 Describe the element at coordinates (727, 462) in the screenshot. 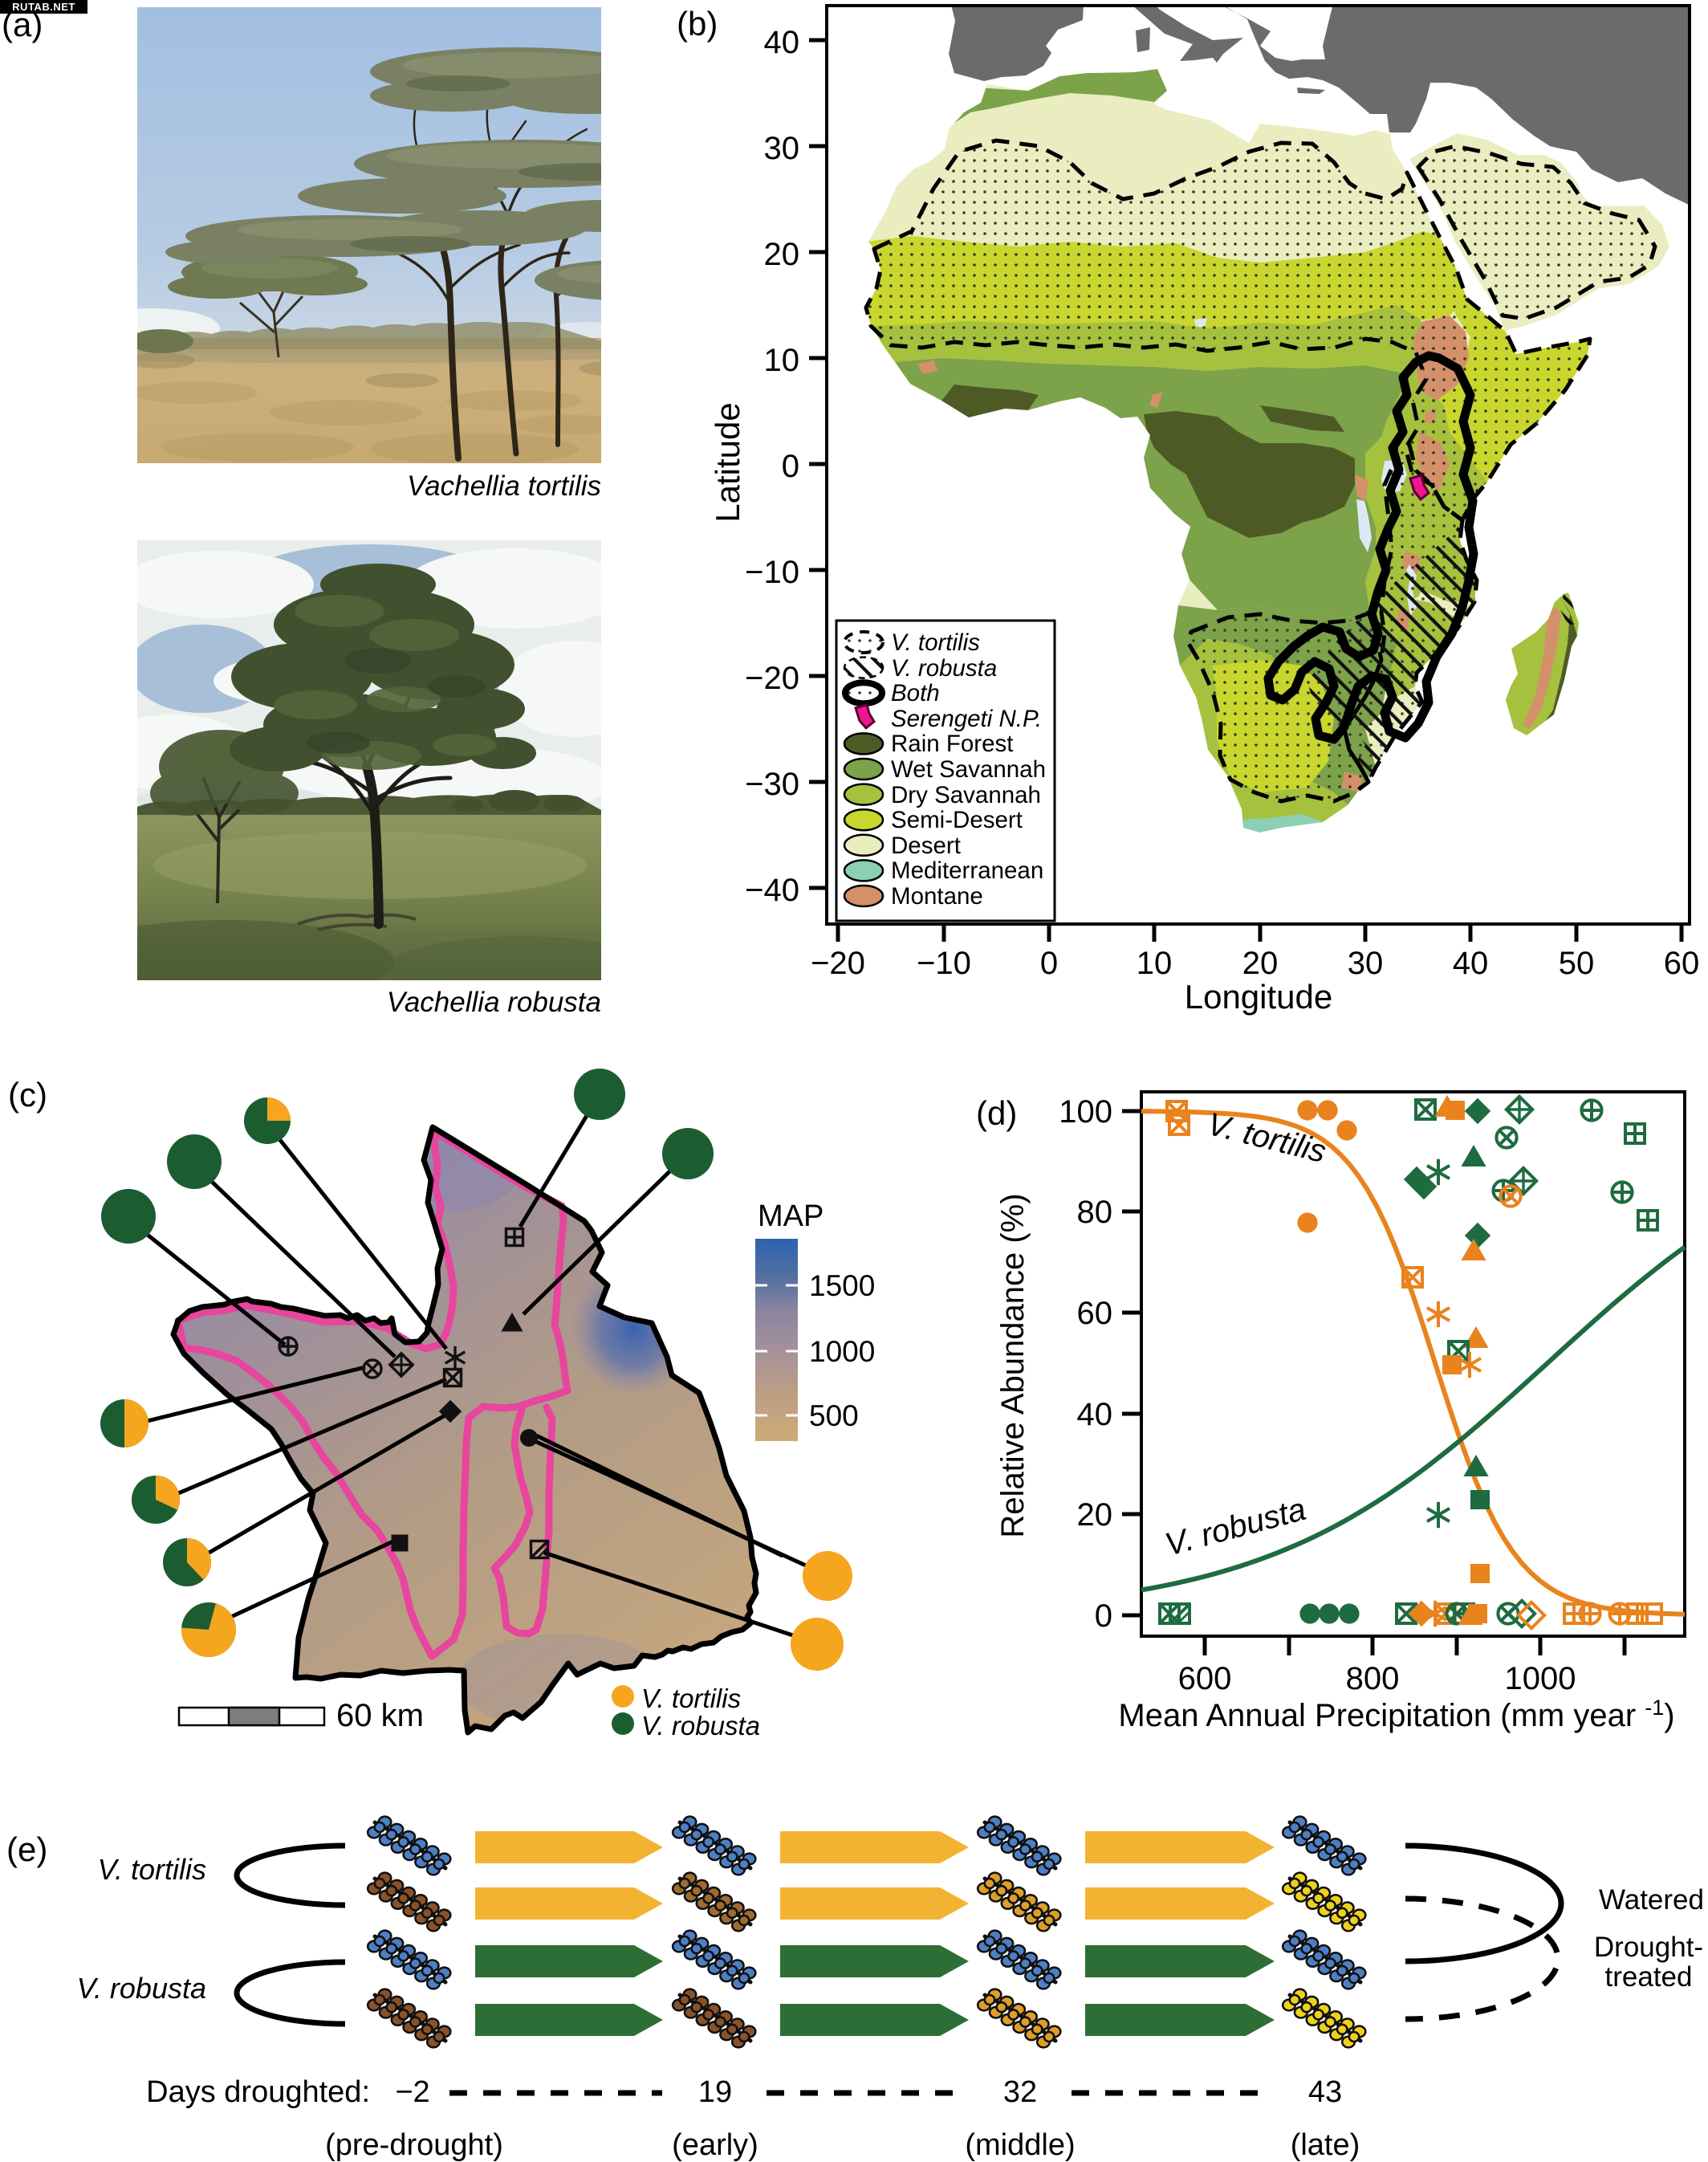

I see `svg-text: Latitude` at that location.